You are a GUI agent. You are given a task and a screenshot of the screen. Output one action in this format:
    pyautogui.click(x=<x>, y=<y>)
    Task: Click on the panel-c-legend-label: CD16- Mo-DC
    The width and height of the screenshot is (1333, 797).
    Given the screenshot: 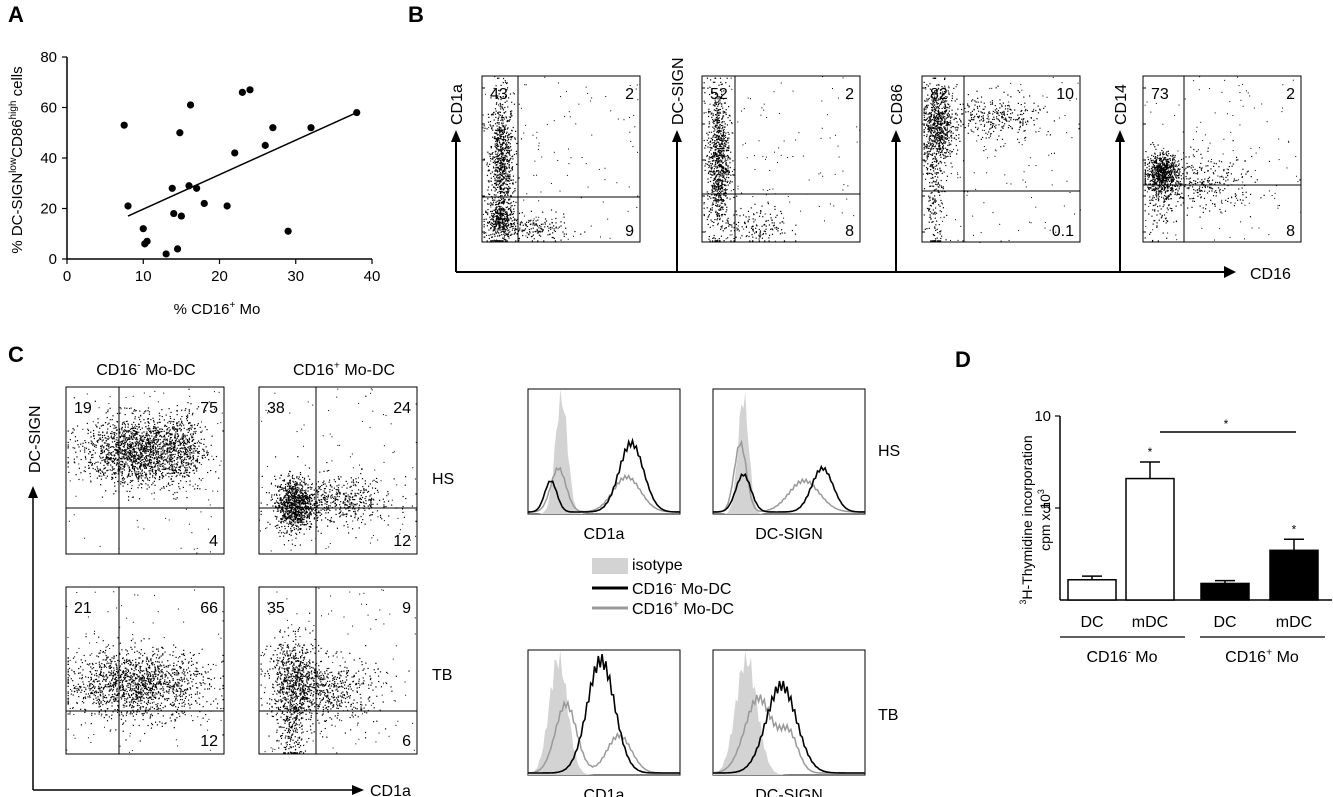 What is the action you would take?
    pyautogui.click(x=681, y=589)
    